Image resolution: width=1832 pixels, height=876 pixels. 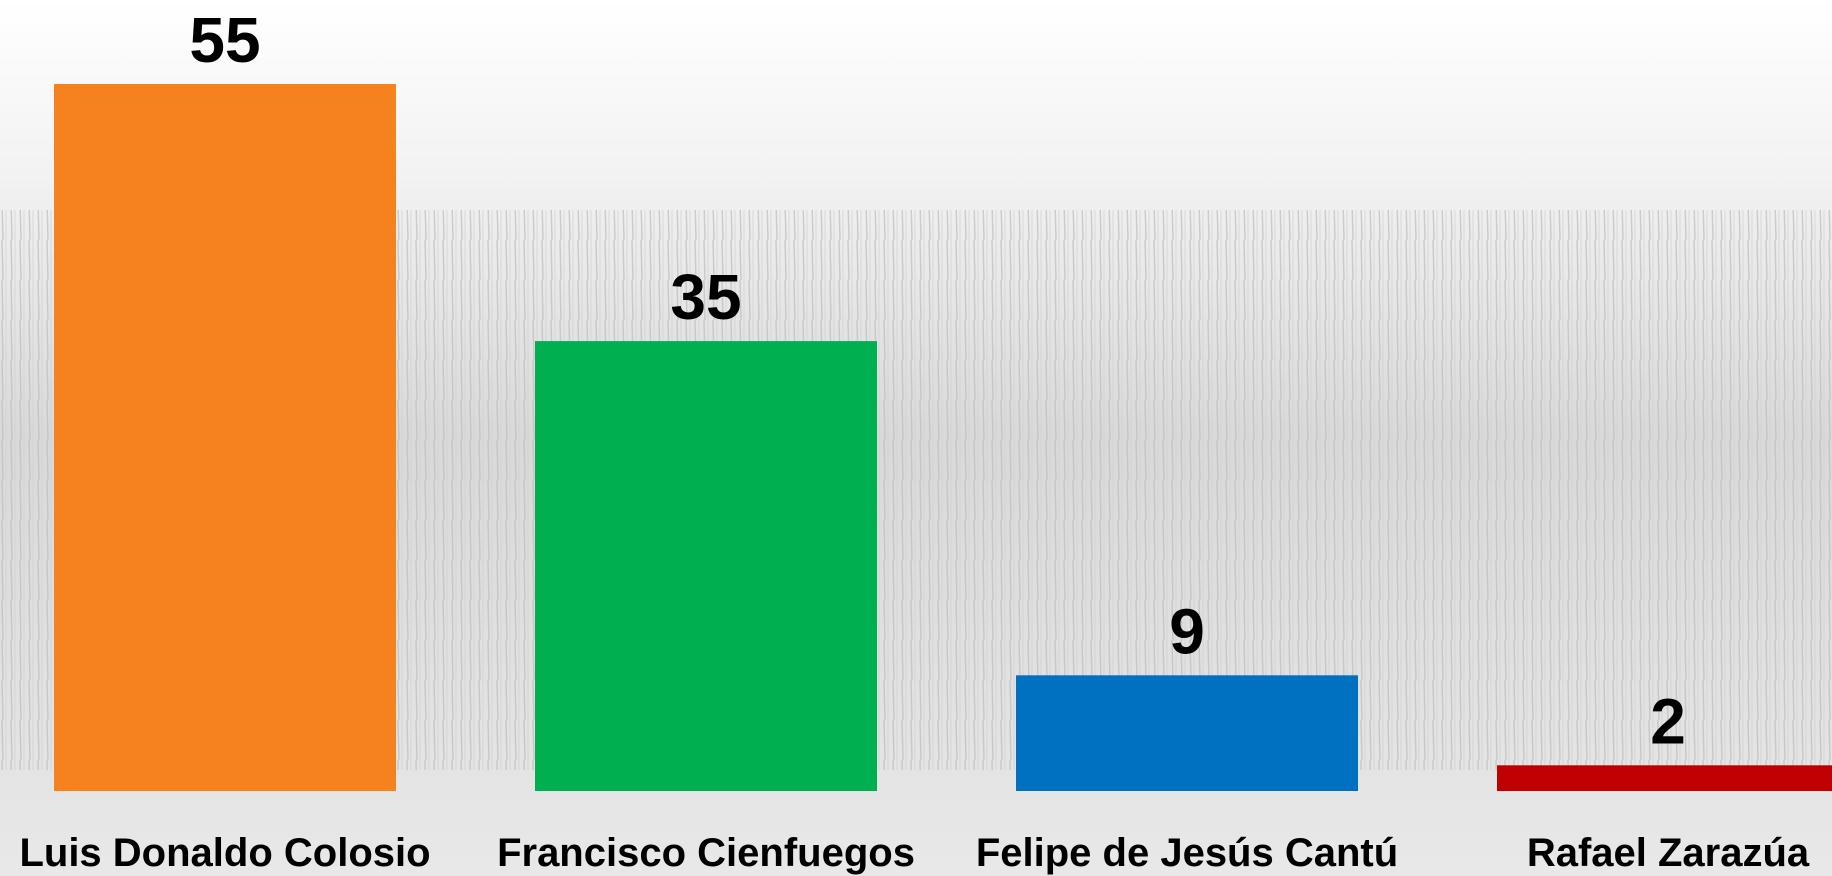 I want to click on category-label: Rafael Zarazúa, so click(x=1668, y=853).